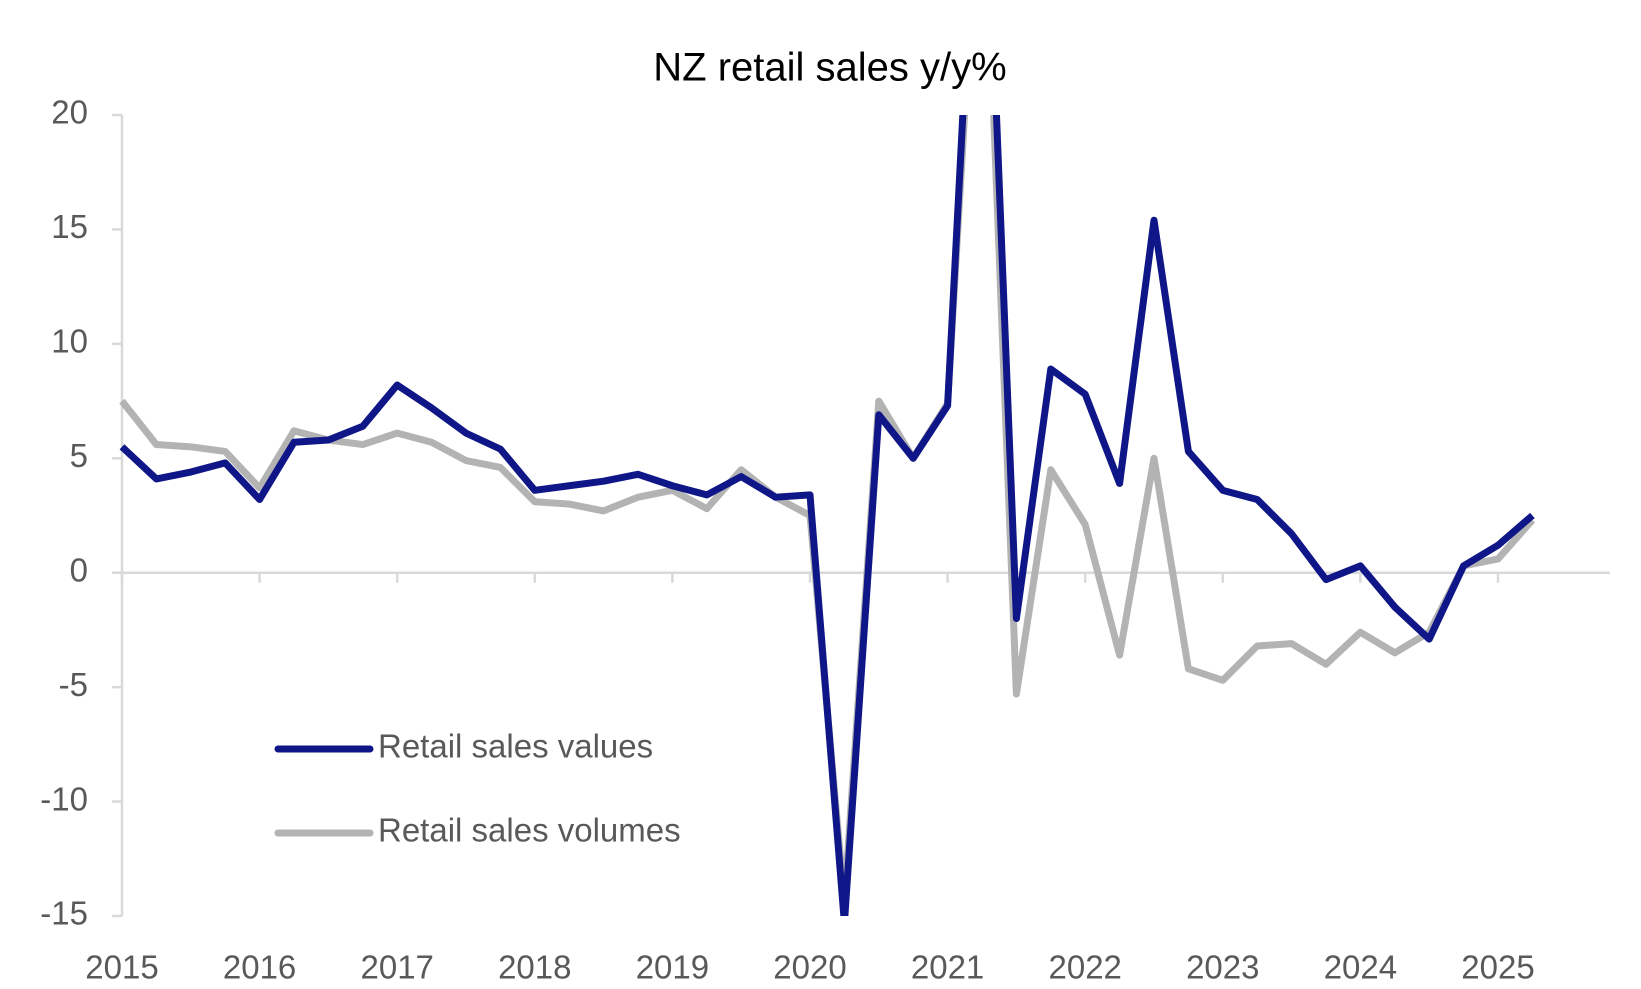  Describe the element at coordinates (69, 226) in the screenshot. I see `y-tick-label: 15` at that location.